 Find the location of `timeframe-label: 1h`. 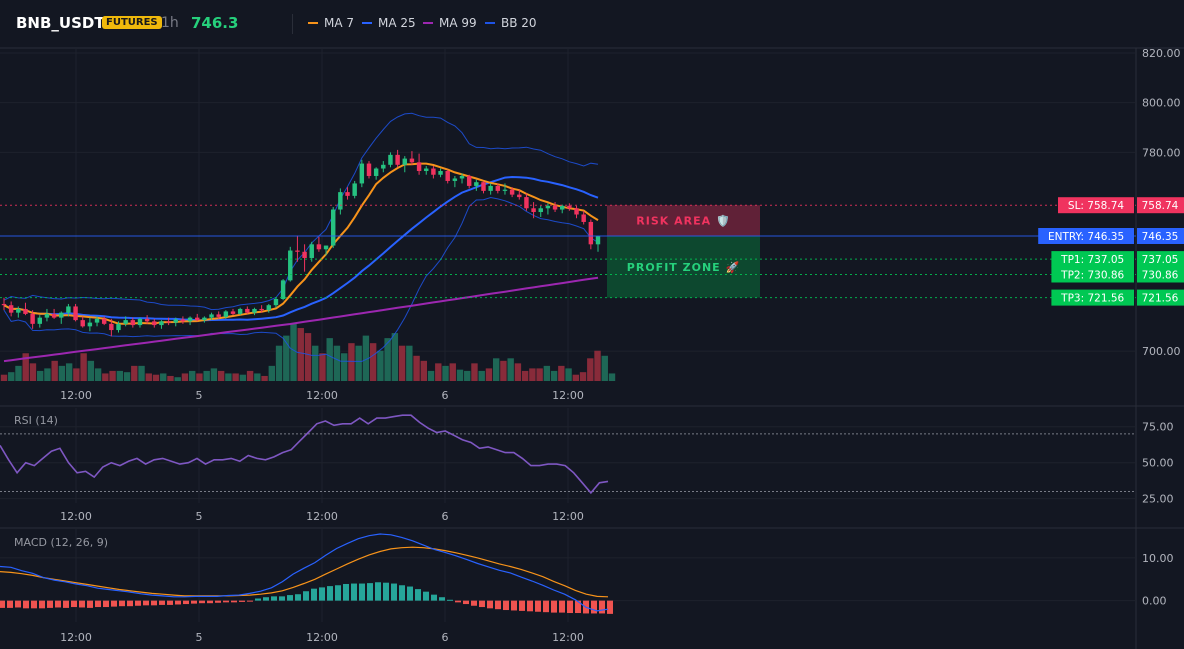

timeframe-label: 1h is located at coordinates (170, 23).